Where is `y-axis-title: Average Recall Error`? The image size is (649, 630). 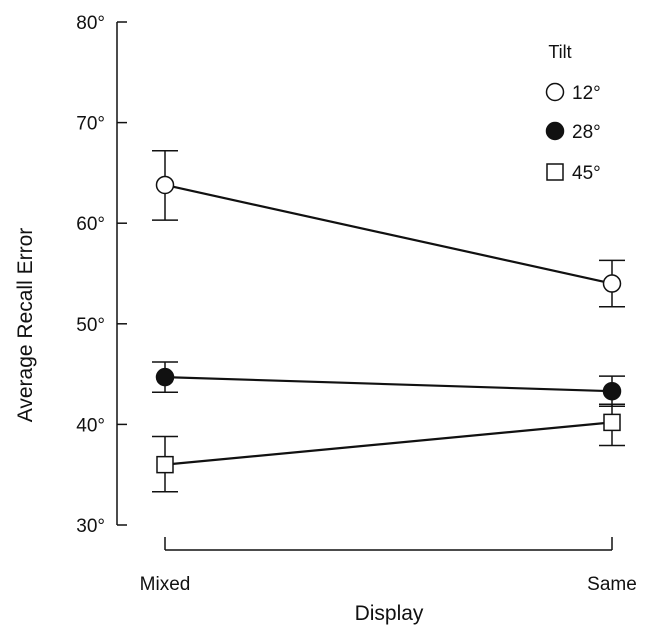
y-axis-title: Average Recall Error is located at coordinates (25, 325).